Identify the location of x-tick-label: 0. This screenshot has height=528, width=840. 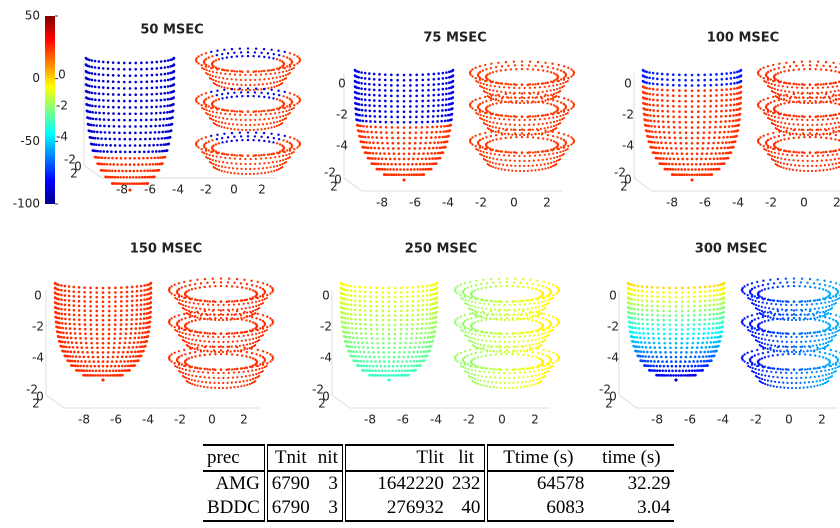
(212, 420).